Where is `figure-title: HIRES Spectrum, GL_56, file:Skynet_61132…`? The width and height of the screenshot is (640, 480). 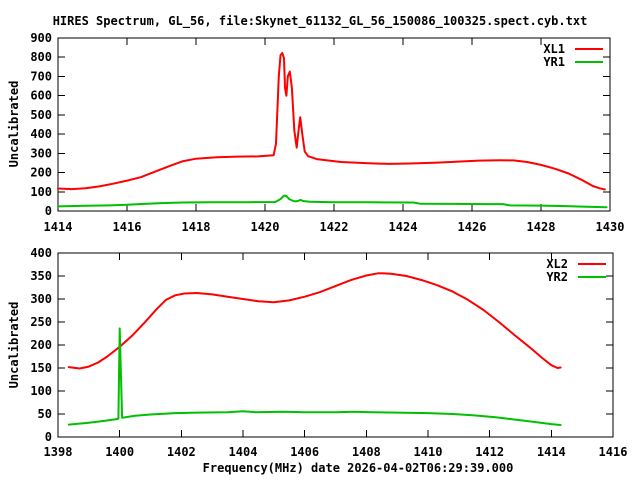
figure-title: HIRES Spectrum, GL_56, file:Skynet_61132… is located at coordinates (320, 21).